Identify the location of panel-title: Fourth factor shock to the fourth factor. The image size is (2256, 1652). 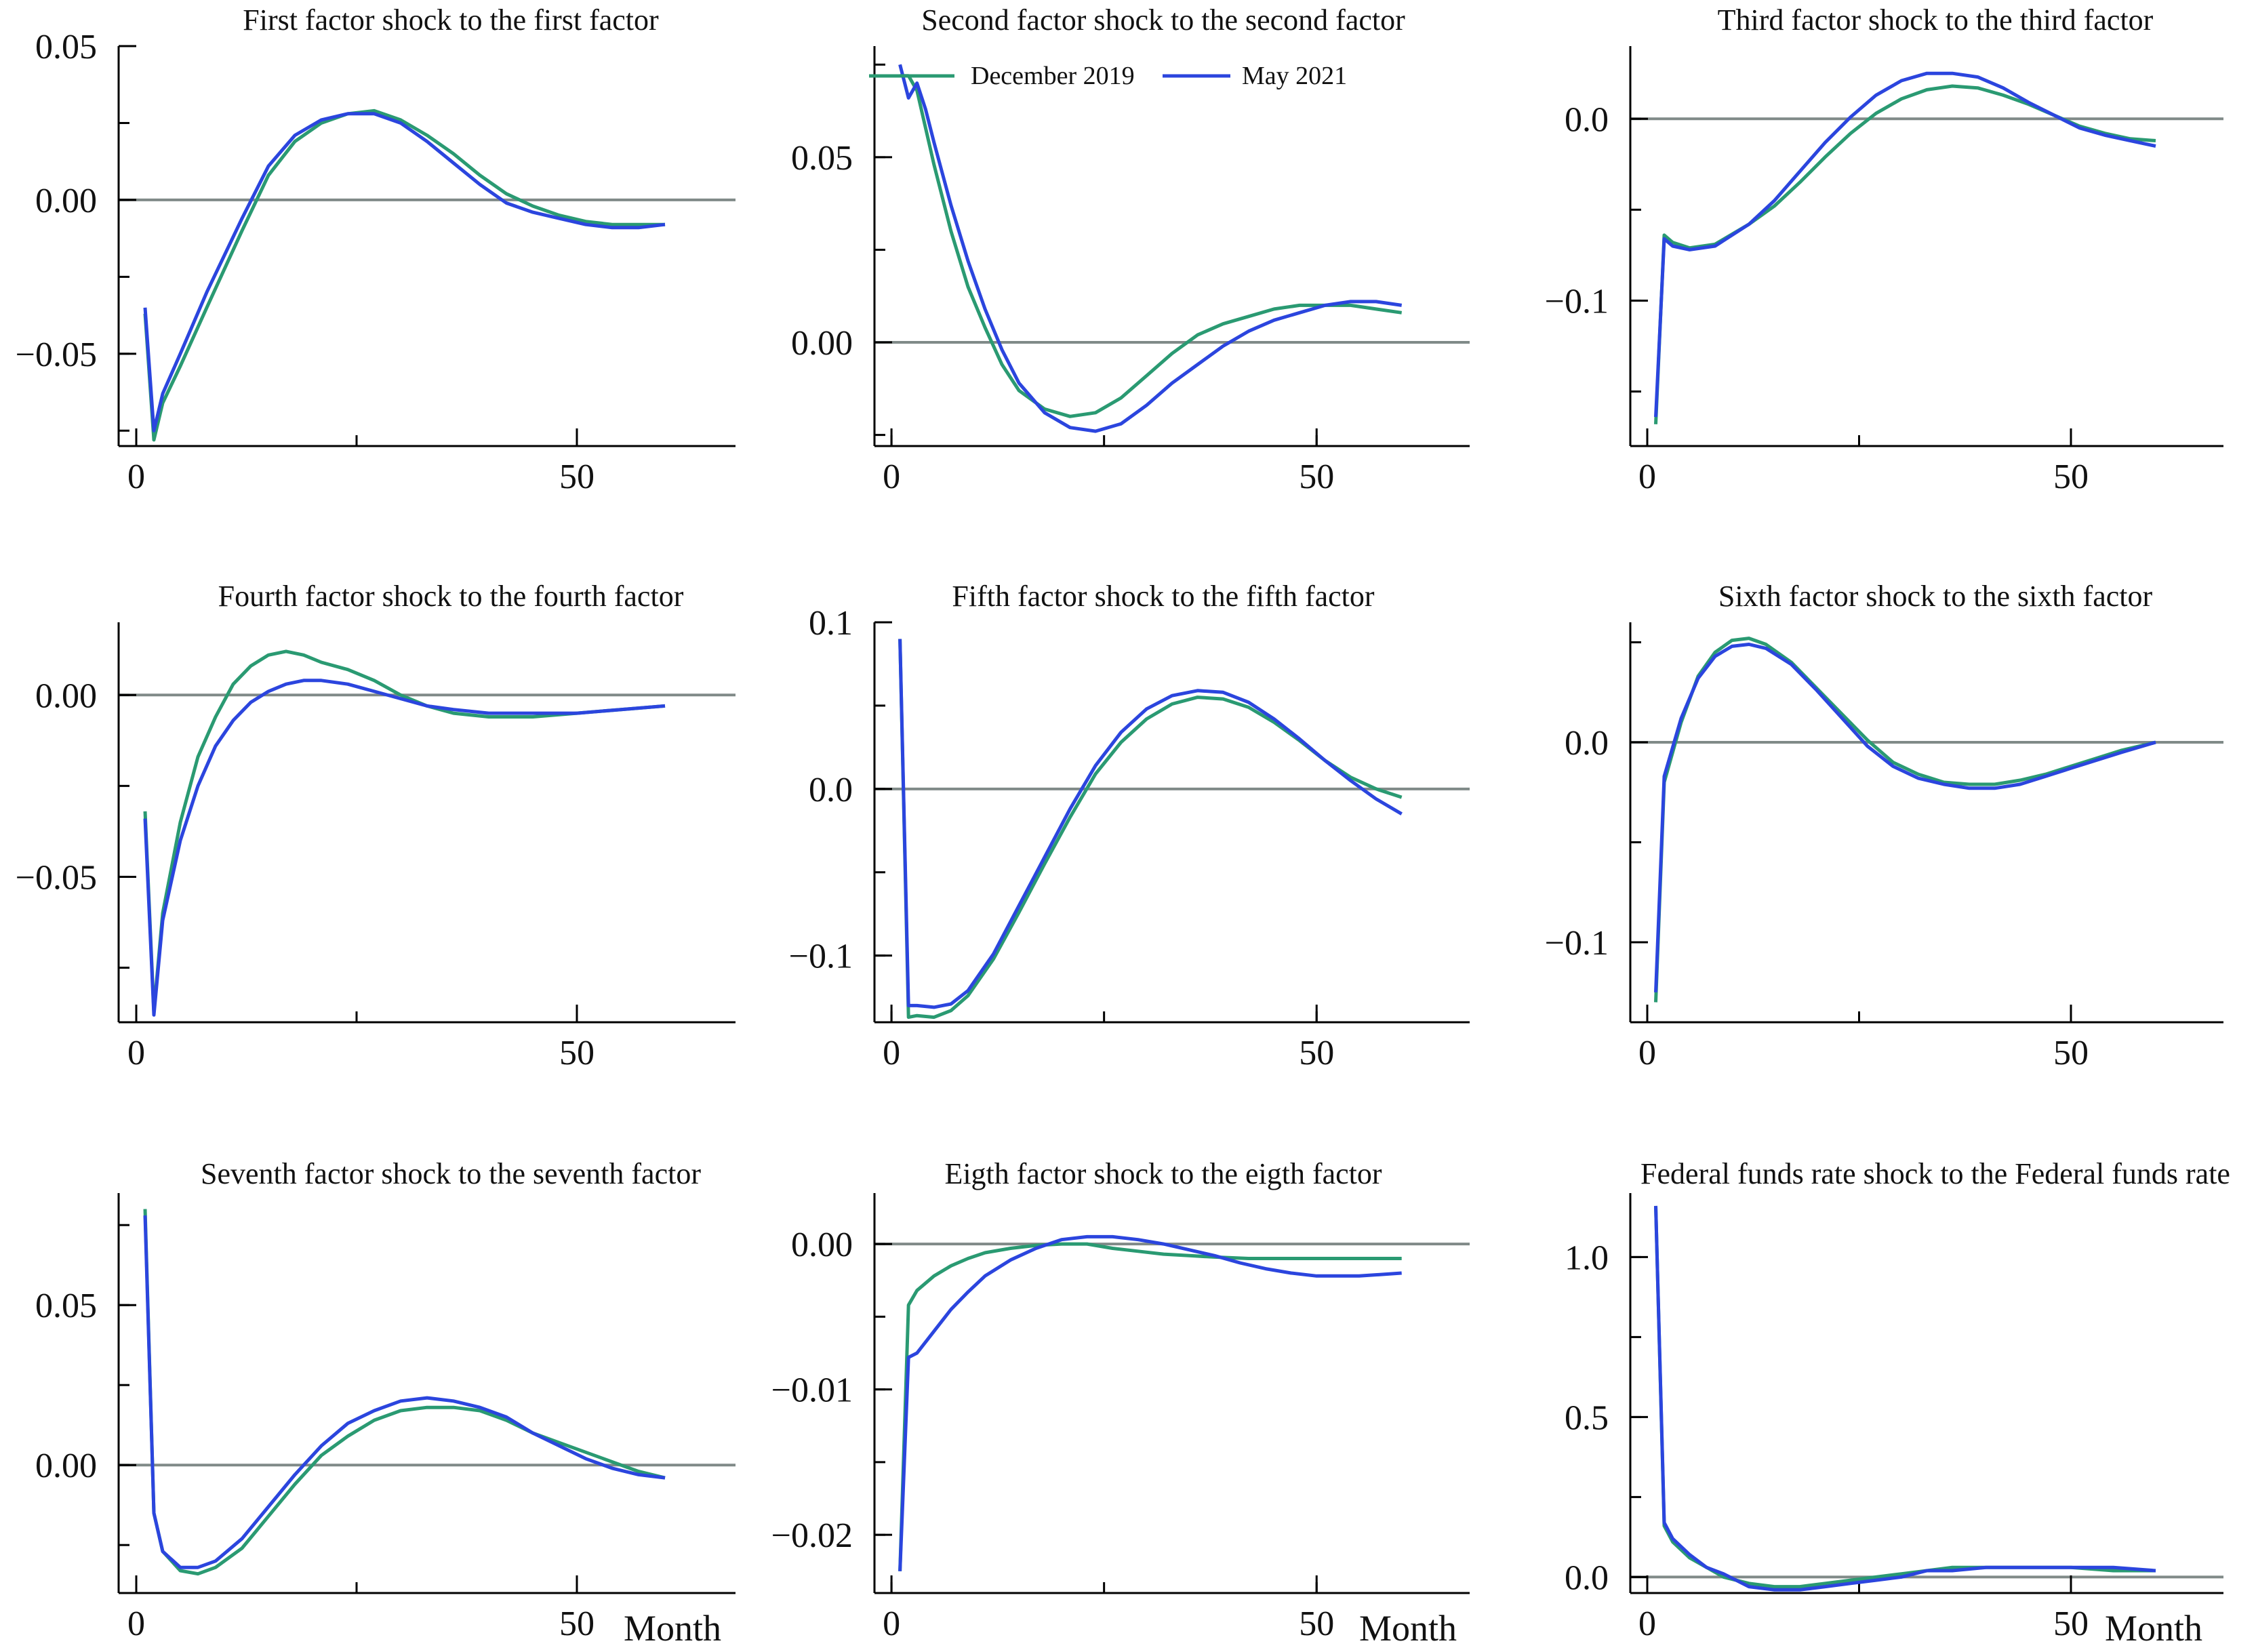
(451, 596).